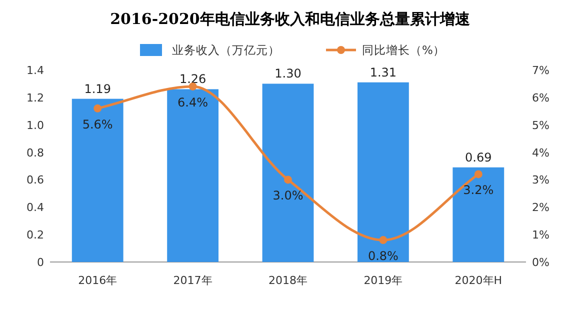  Describe the element at coordinates (193, 102) in the screenshot. I see `data-label: 6.4%` at that location.